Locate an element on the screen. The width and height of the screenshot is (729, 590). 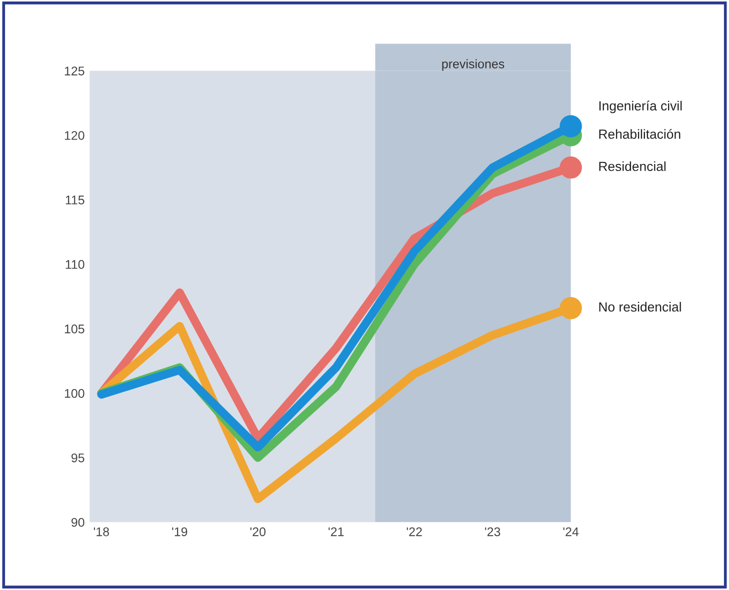
y-tick-label: 110 is located at coordinates (75, 264).